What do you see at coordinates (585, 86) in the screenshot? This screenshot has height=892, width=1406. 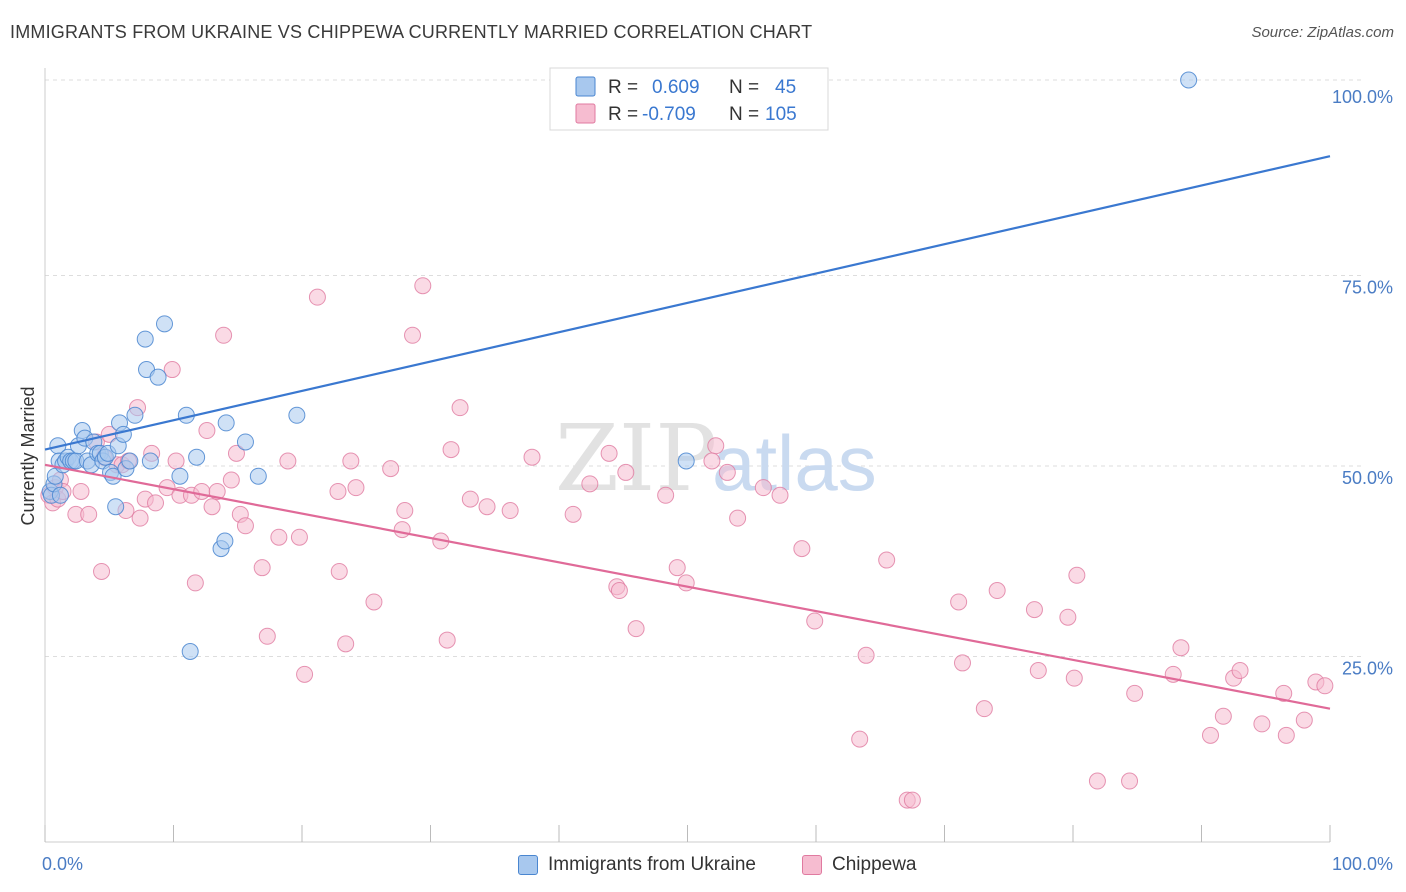 I see `legend-swatch-ukraine` at bounding box center [585, 86].